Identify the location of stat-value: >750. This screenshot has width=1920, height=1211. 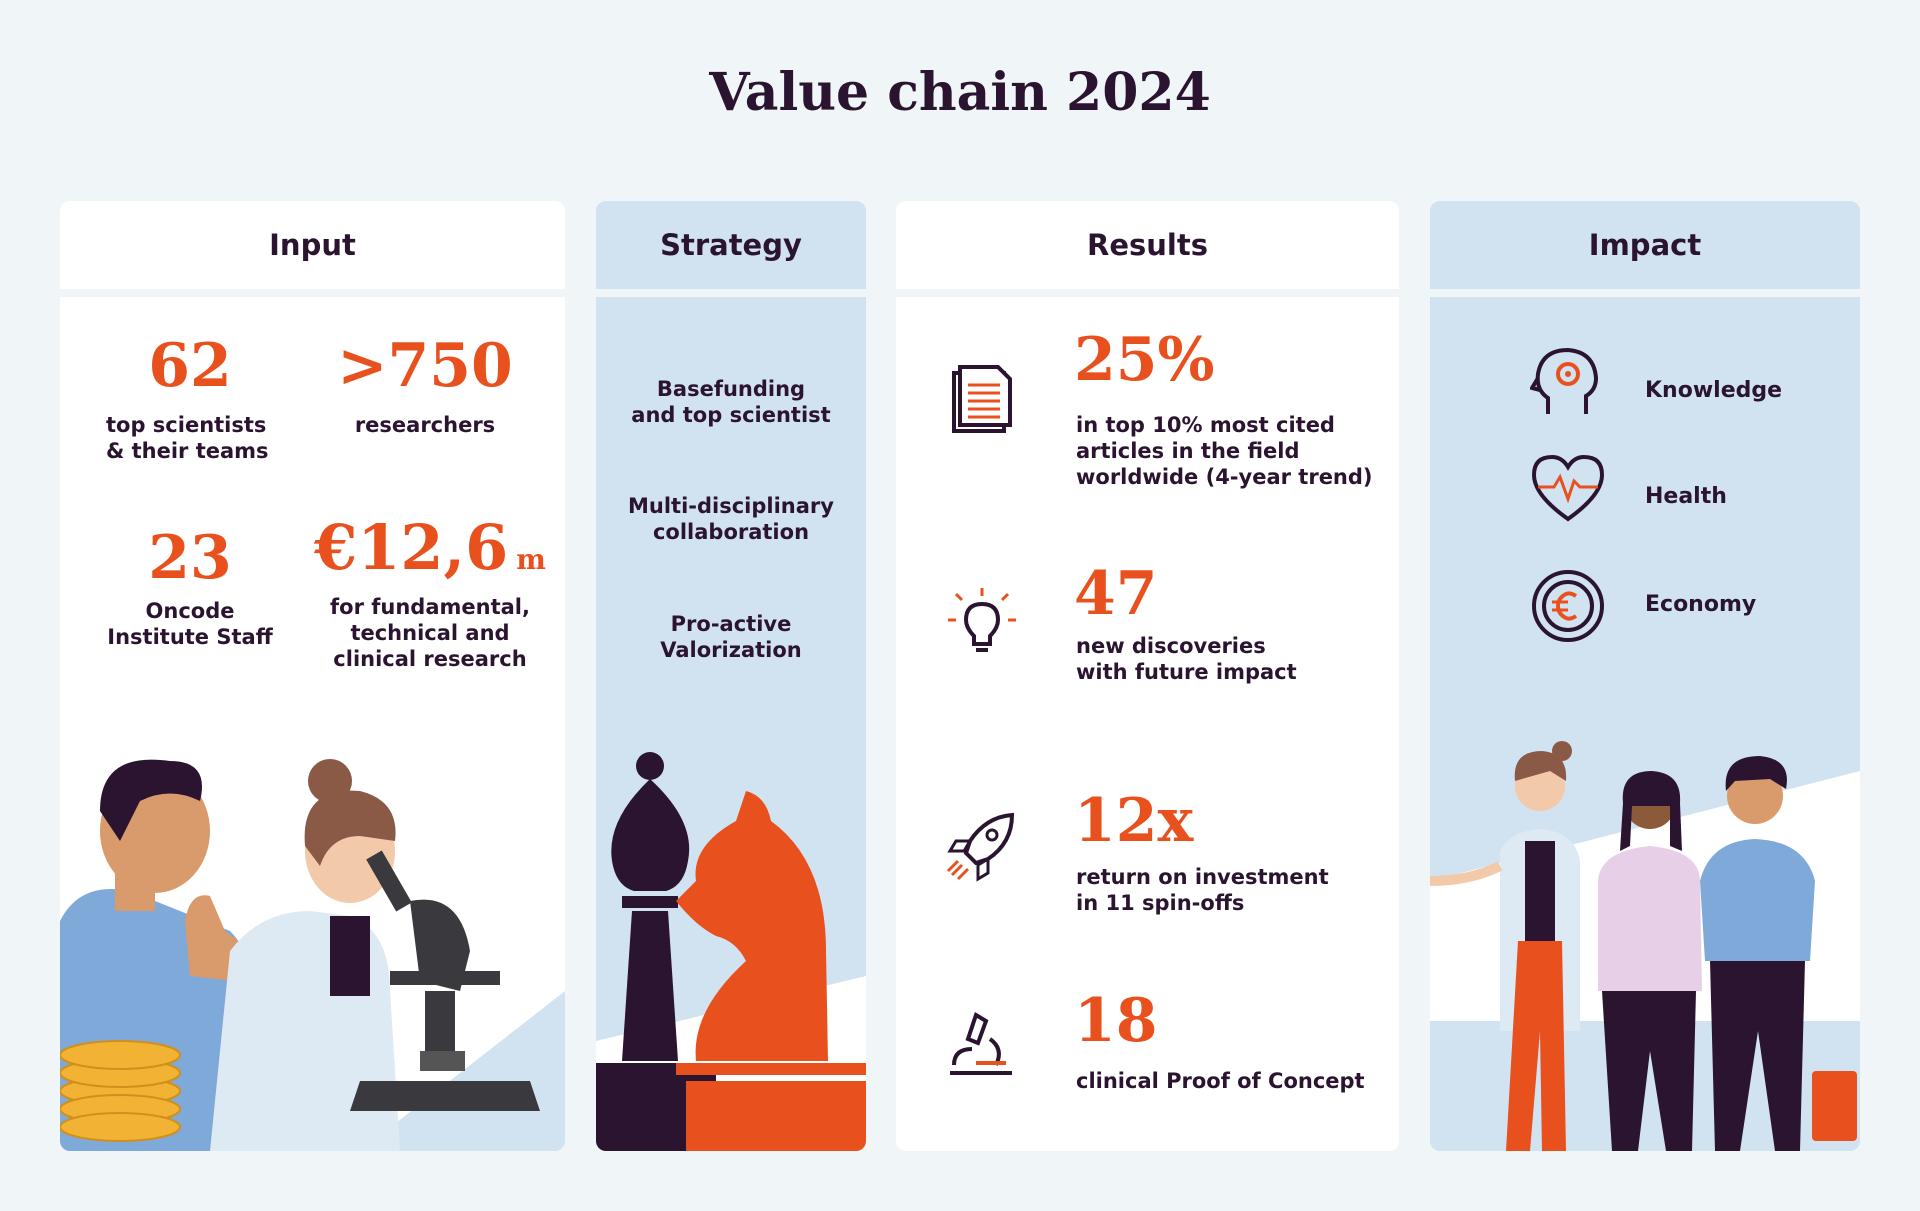
(425, 366).